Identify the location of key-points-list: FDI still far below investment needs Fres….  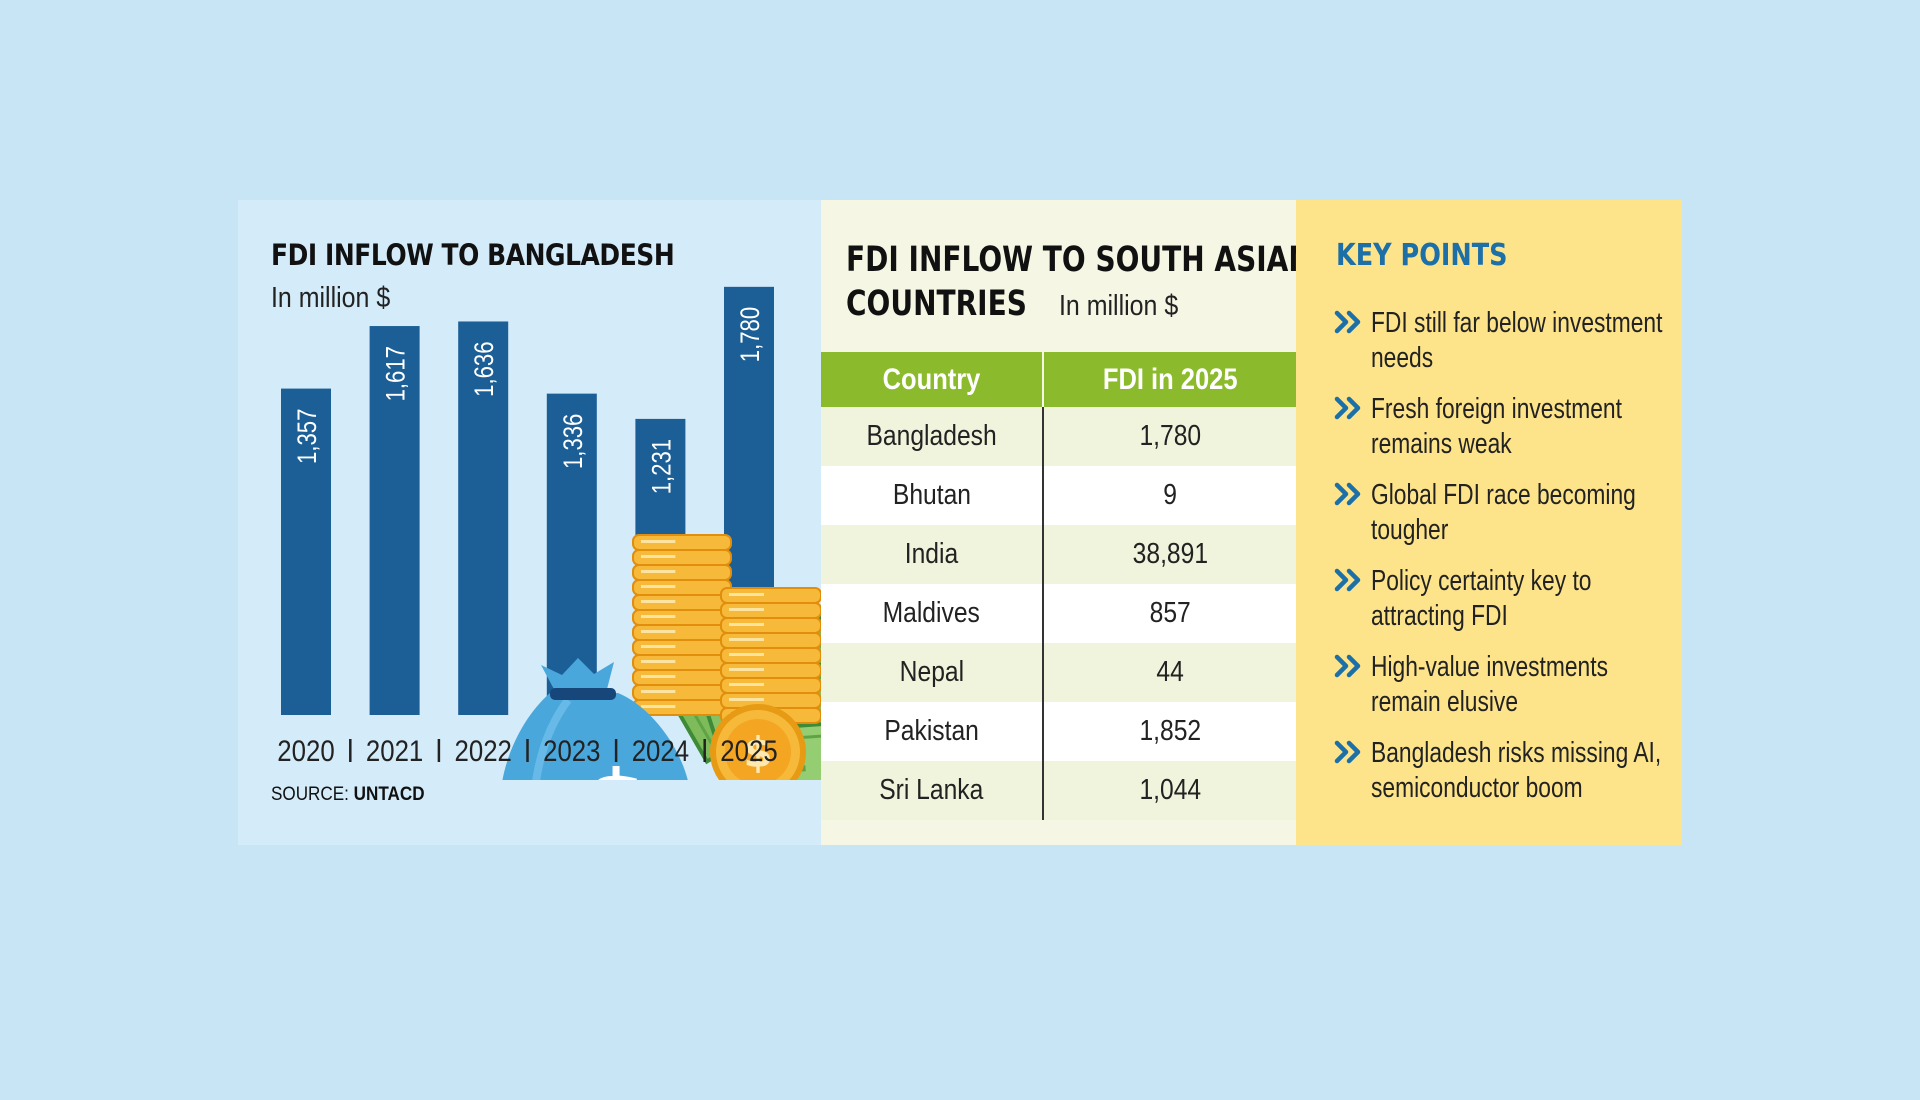
(1504, 564).